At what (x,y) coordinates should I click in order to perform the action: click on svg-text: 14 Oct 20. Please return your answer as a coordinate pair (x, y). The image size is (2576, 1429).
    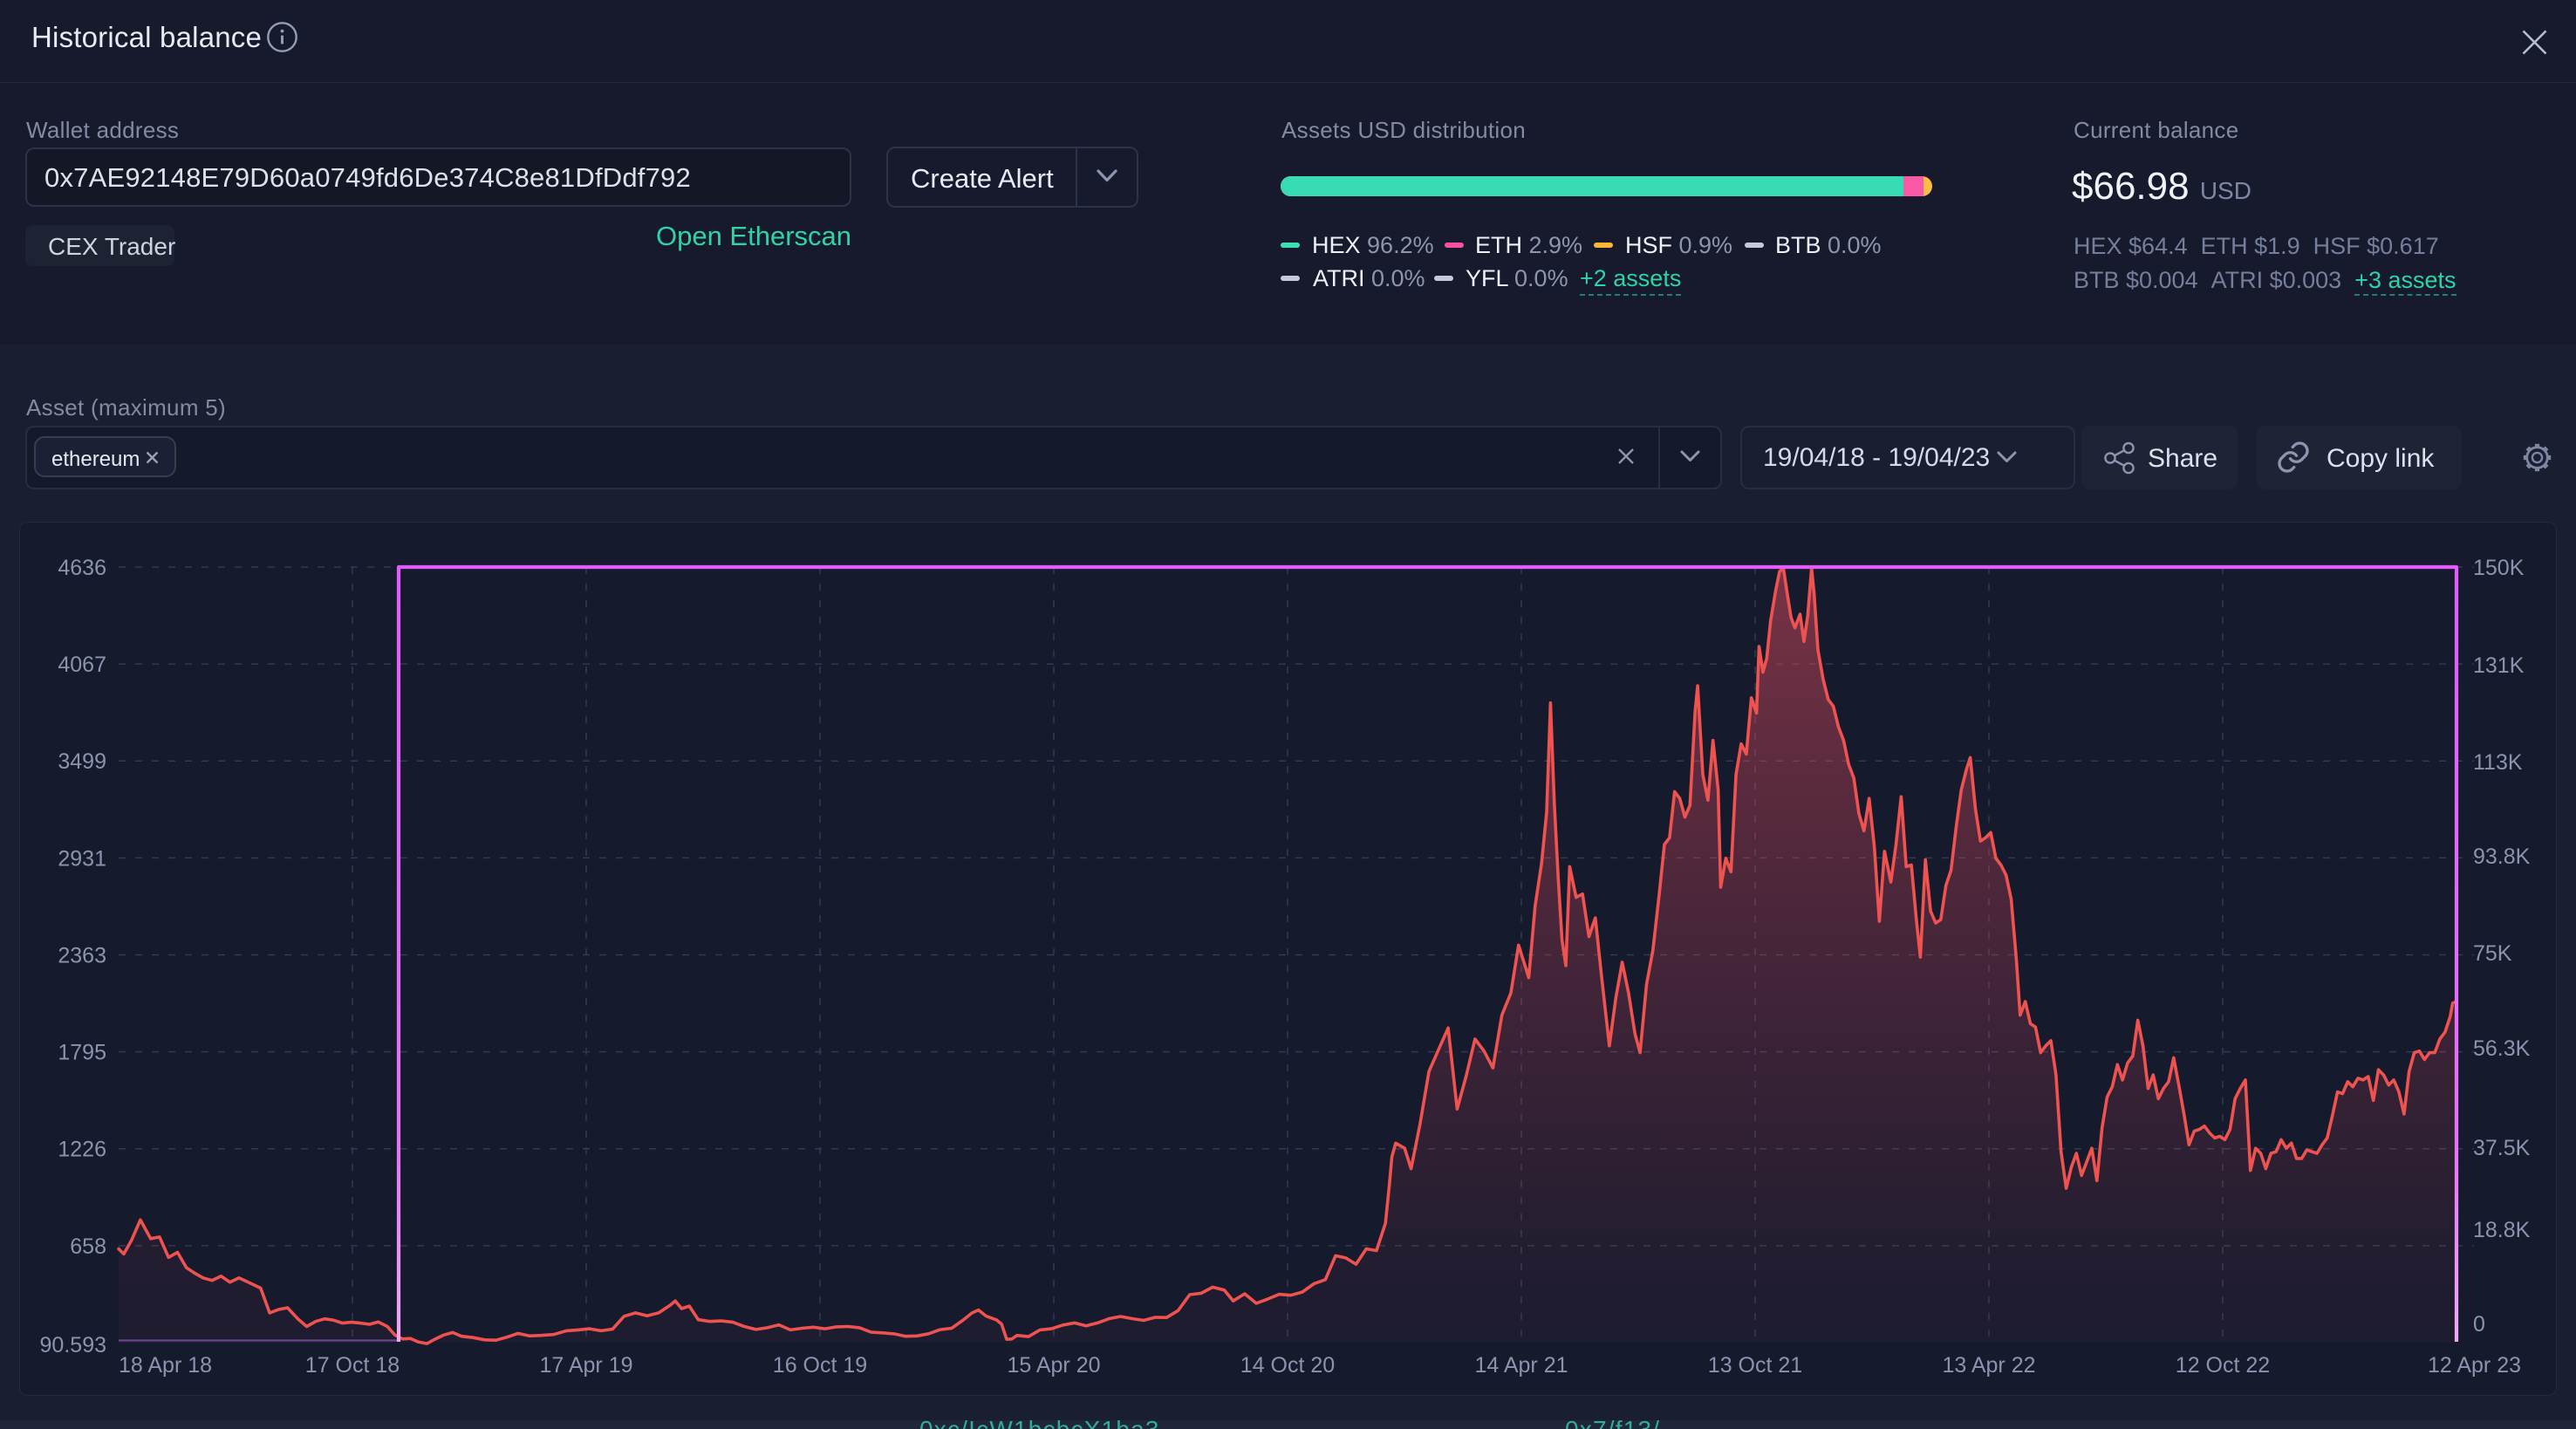
    Looking at the image, I should click on (1287, 1365).